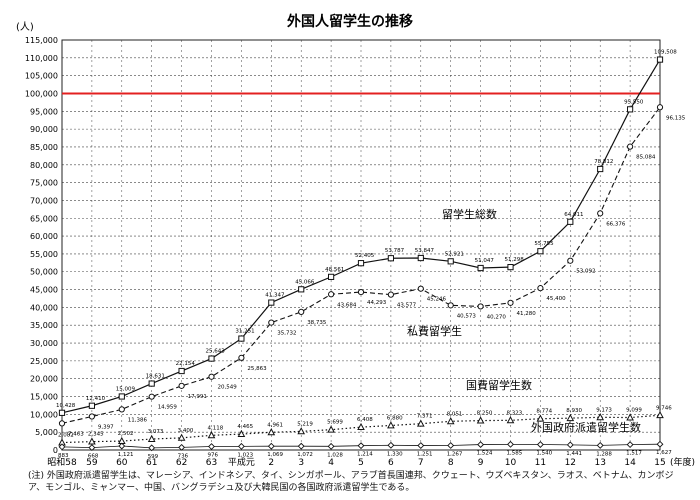  What do you see at coordinates (186, 431) in the screenshot?
I see `data-label: 3,400` at bounding box center [186, 431].